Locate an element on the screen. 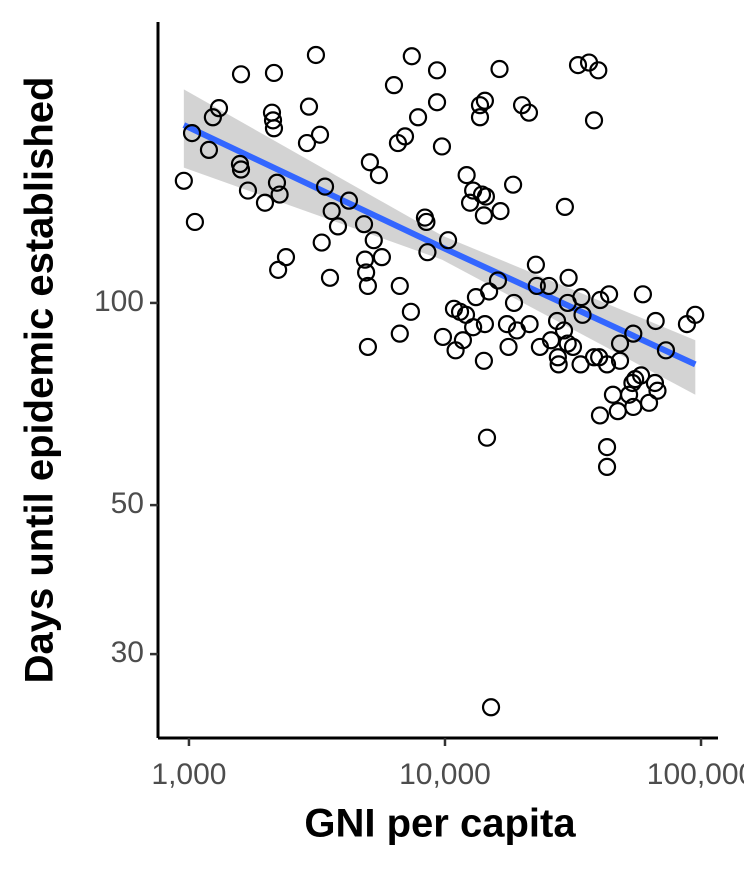 This screenshot has height=874, width=744. x-tick-label: 1,000 is located at coordinates (188, 774).